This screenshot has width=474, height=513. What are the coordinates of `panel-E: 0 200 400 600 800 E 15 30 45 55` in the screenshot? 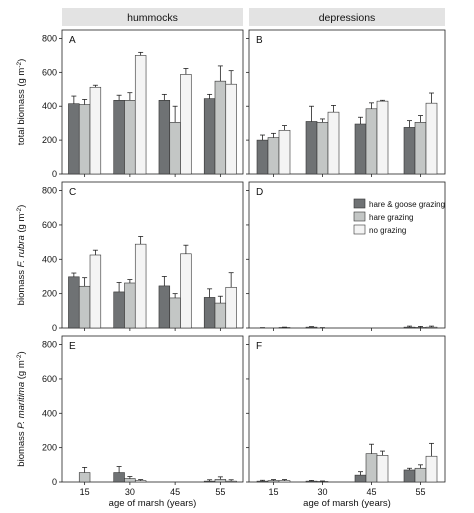 It's located at (143, 416).